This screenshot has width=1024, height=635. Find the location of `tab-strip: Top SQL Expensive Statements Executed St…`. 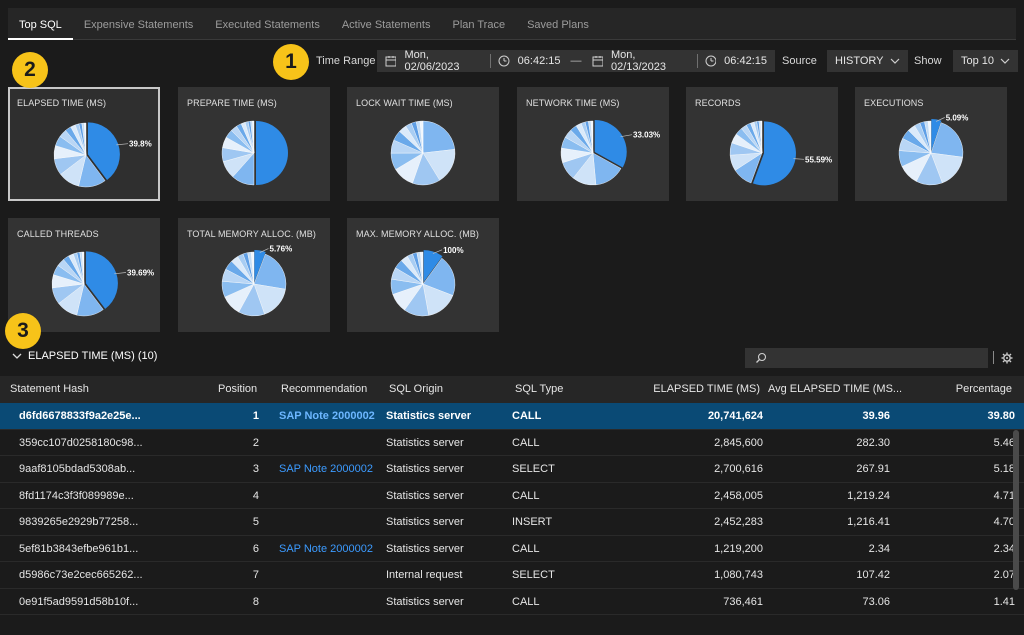

tab-strip: Top SQL Expensive Statements Executed St… is located at coordinates (512, 24).